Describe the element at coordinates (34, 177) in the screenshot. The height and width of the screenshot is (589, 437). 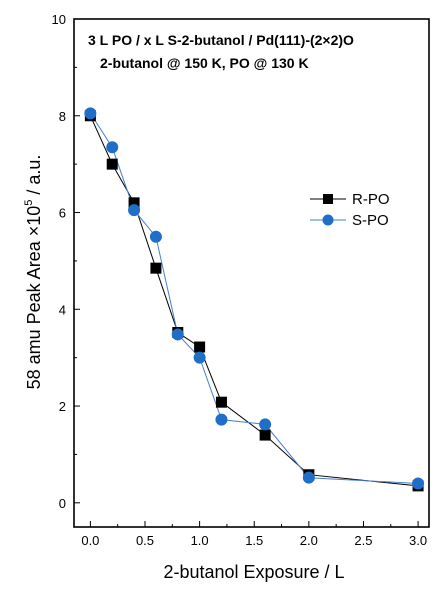
I see `y-axis-label-suffix: / a.u.` at that location.